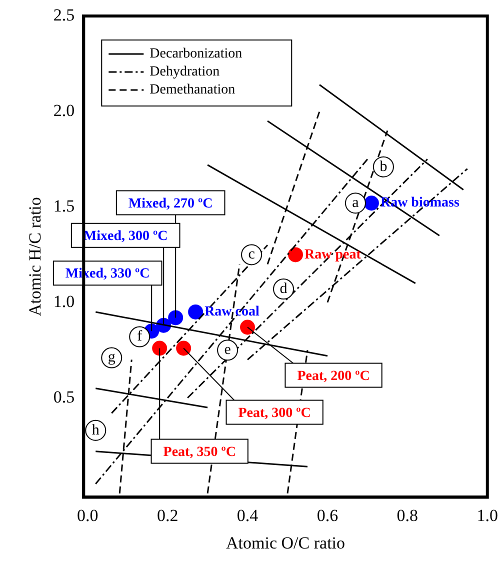 The height and width of the screenshot is (562, 501). What do you see at coordinates (112, 358) in the screenshot?
I see `annotation: g` at bounding box center [112, 358].